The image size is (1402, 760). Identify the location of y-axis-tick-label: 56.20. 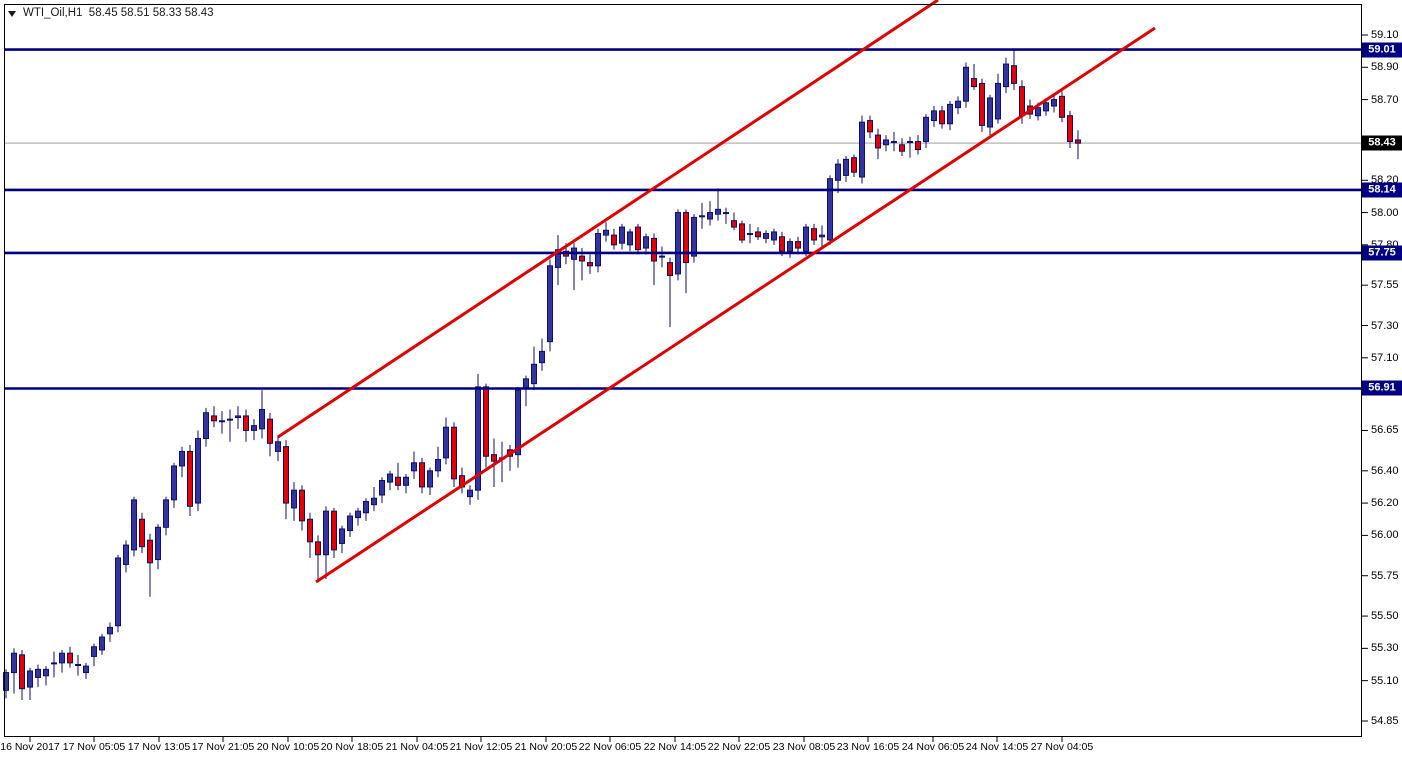
(1385, 503).